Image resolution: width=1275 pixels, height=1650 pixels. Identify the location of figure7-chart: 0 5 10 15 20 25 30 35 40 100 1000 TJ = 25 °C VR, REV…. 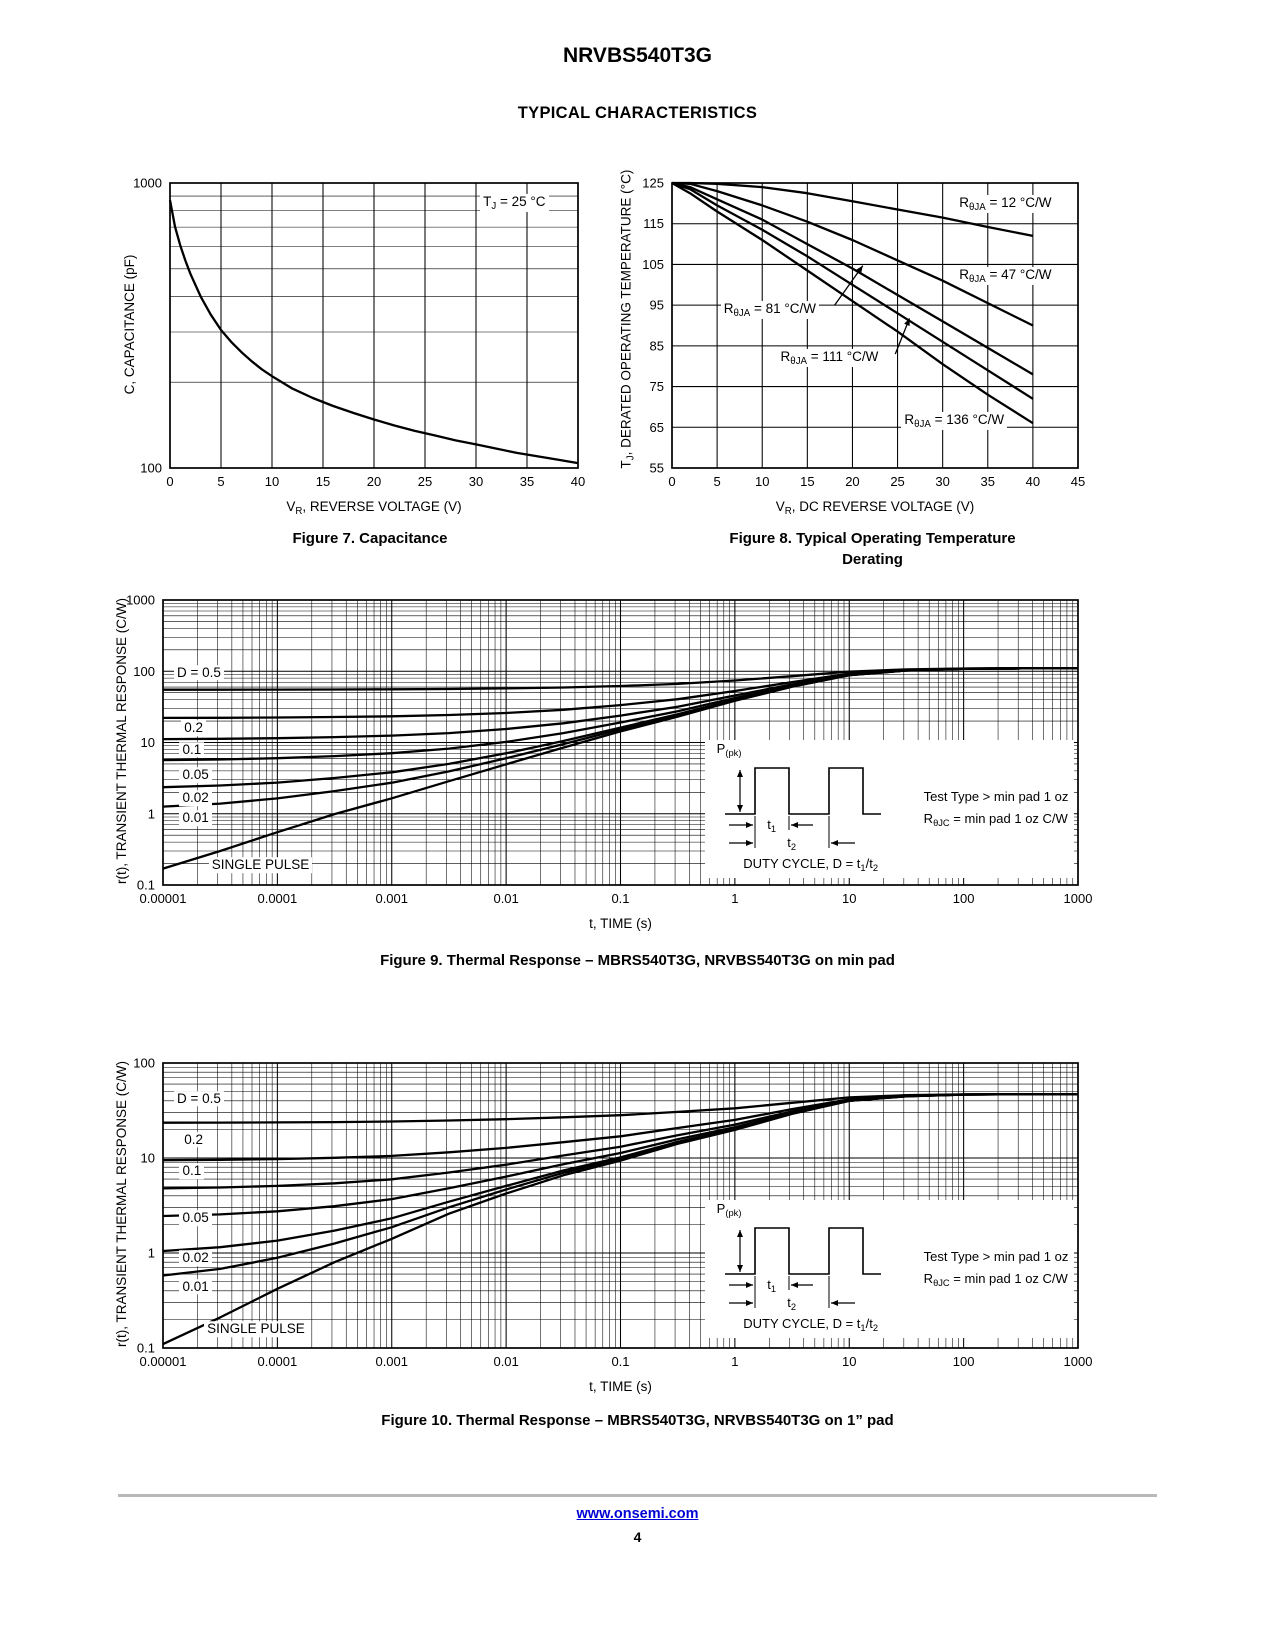
(355, 345).